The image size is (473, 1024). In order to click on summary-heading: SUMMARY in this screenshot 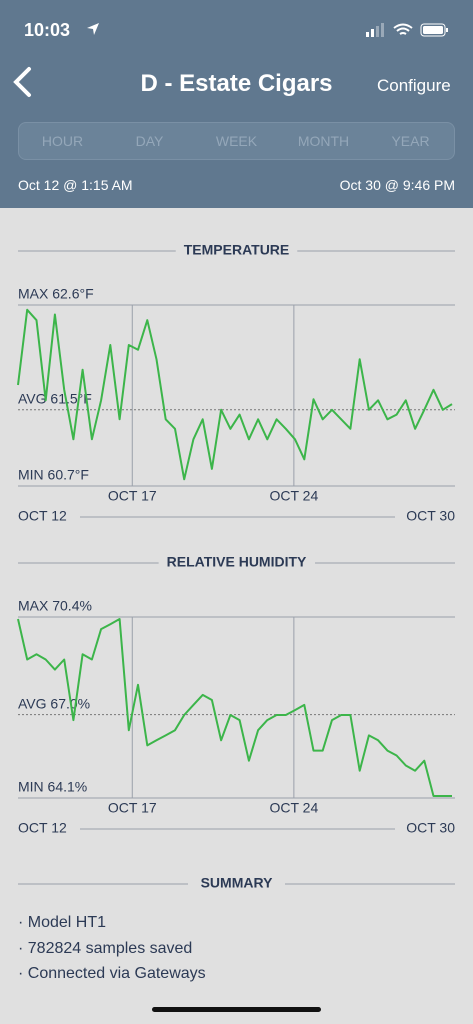, I will do `click(236, 884)`.